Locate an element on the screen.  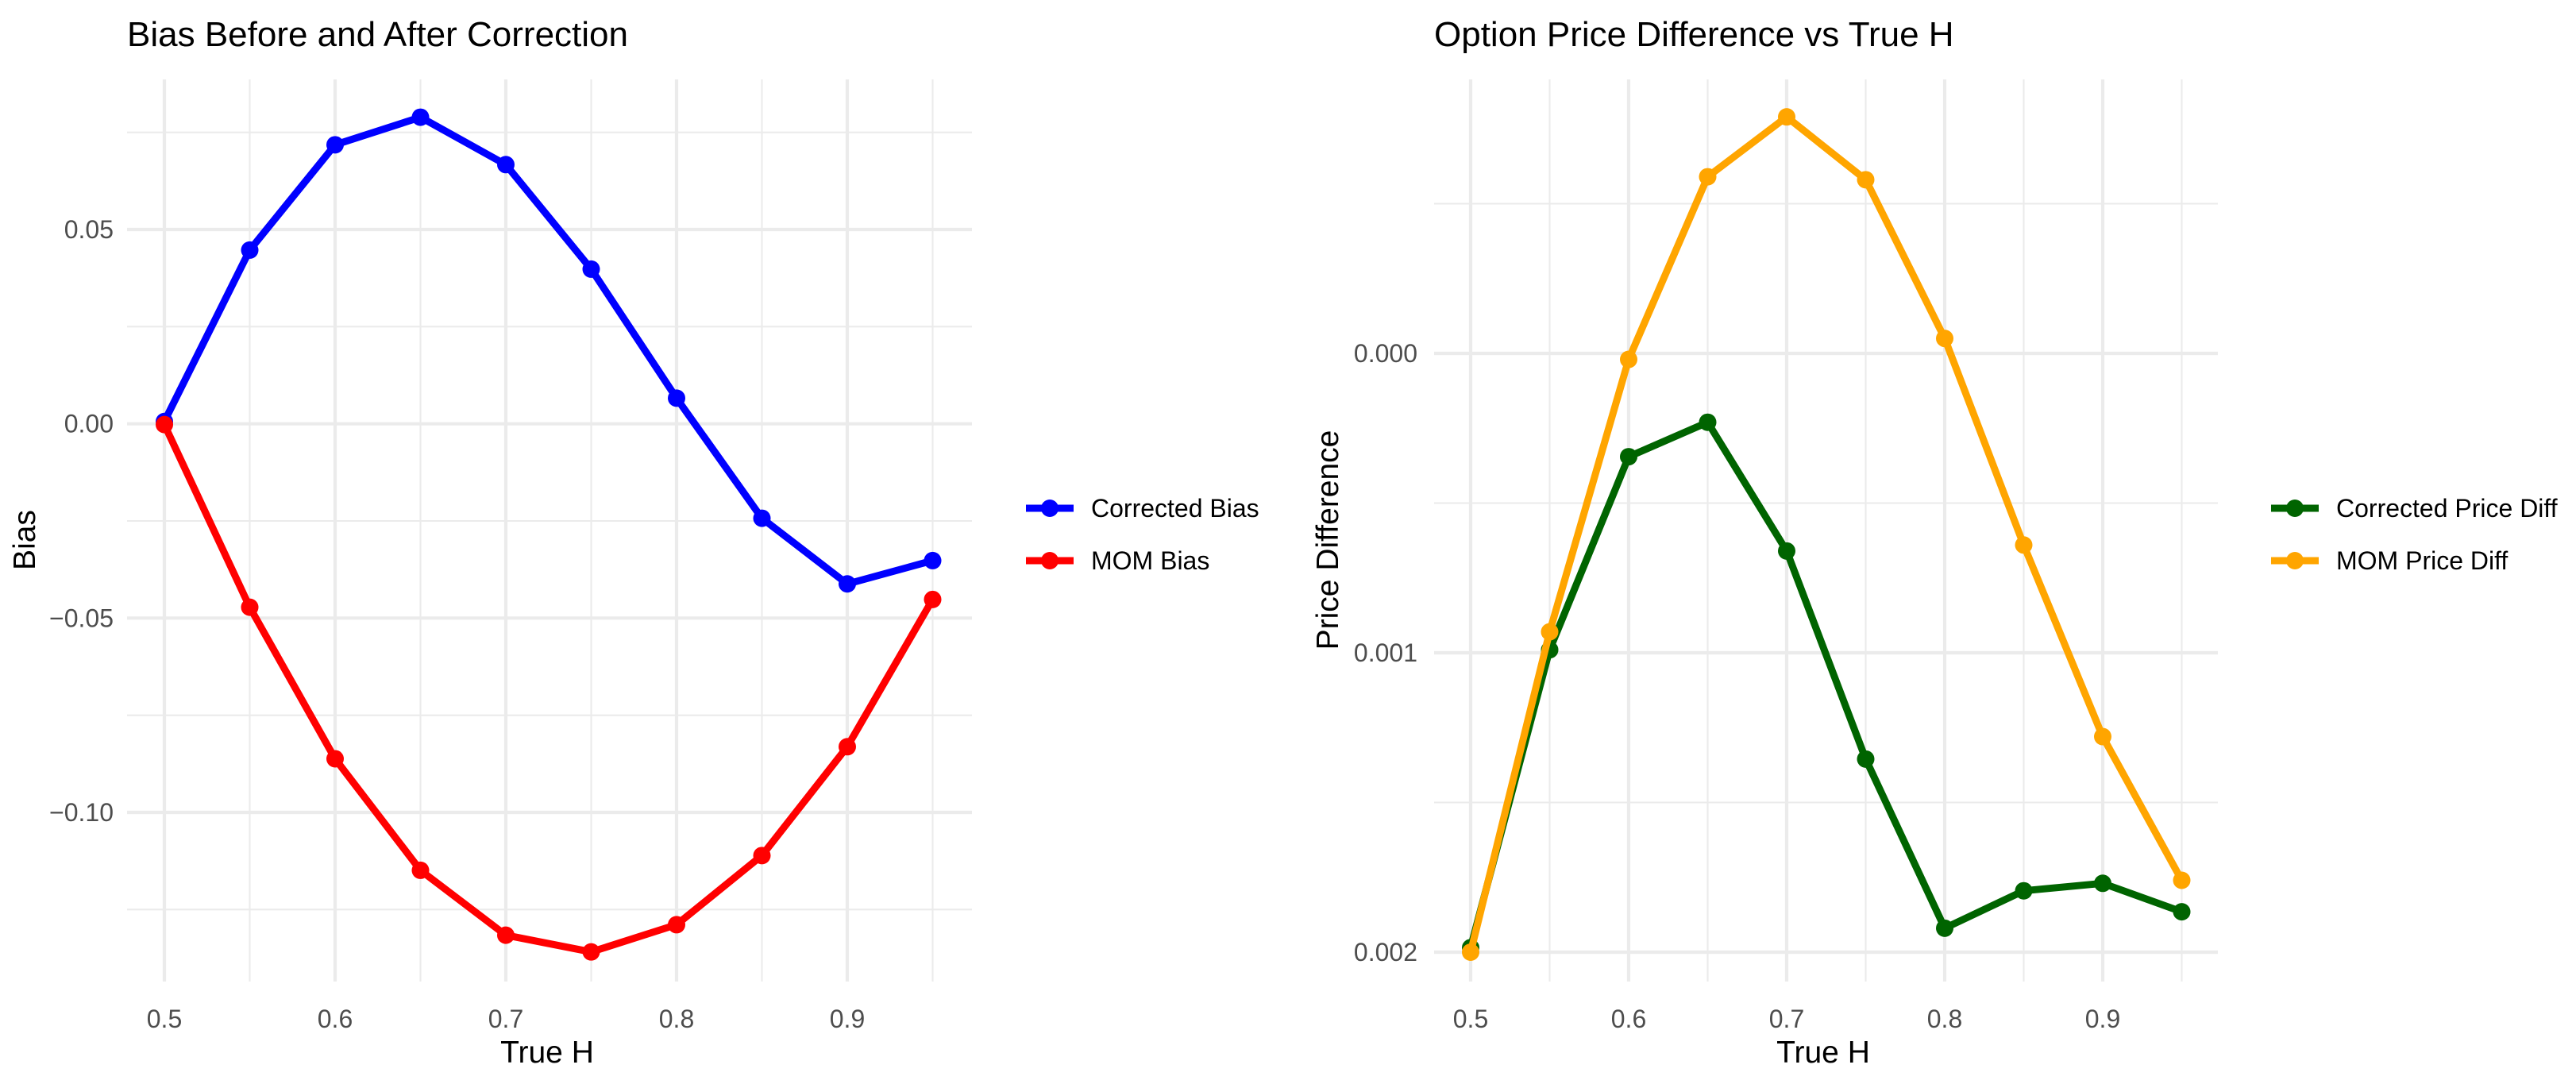
bias-chart-legend: Corrected Bias MOM Bias is located at coordinates (1142, 534).